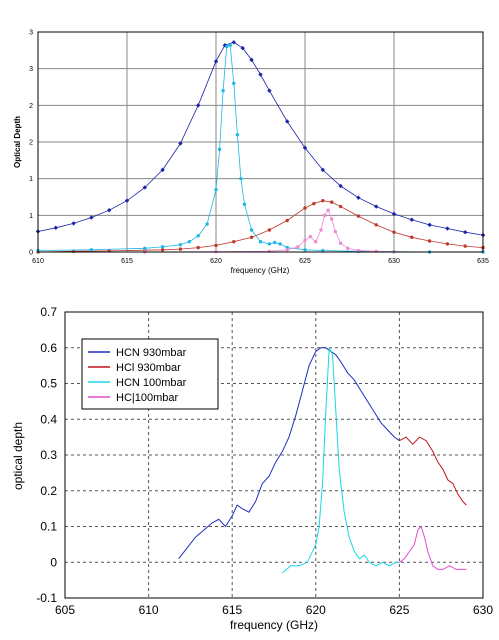 The image size is (499, 640). I want to click on bottom-x-tick-label: 625, so click(399, 610).